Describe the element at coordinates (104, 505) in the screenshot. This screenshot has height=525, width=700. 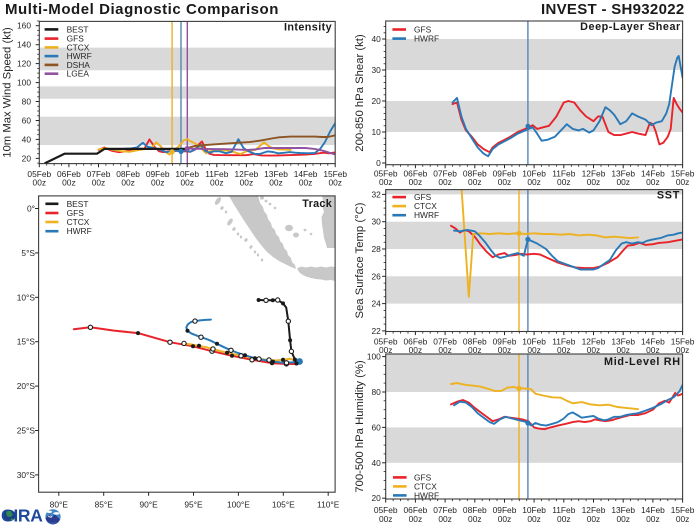
I see `svg-text: 85°E` at that location.